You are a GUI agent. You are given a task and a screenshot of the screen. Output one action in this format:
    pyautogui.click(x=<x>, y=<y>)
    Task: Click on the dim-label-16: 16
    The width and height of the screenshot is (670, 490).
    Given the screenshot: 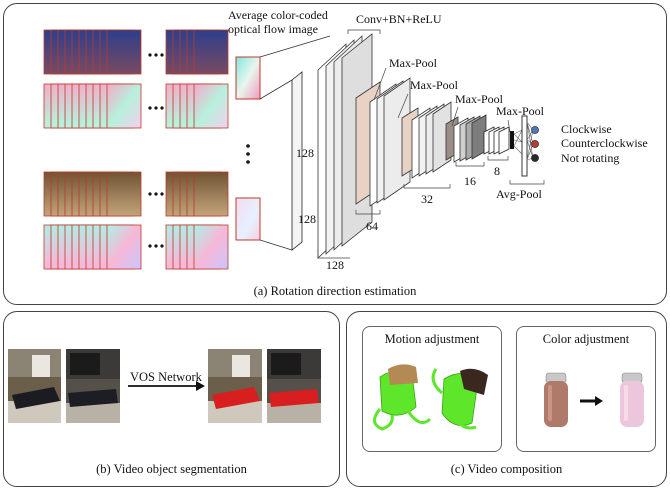 What is the action you would take?
    pyautogui.click(x=470, y=181)
    